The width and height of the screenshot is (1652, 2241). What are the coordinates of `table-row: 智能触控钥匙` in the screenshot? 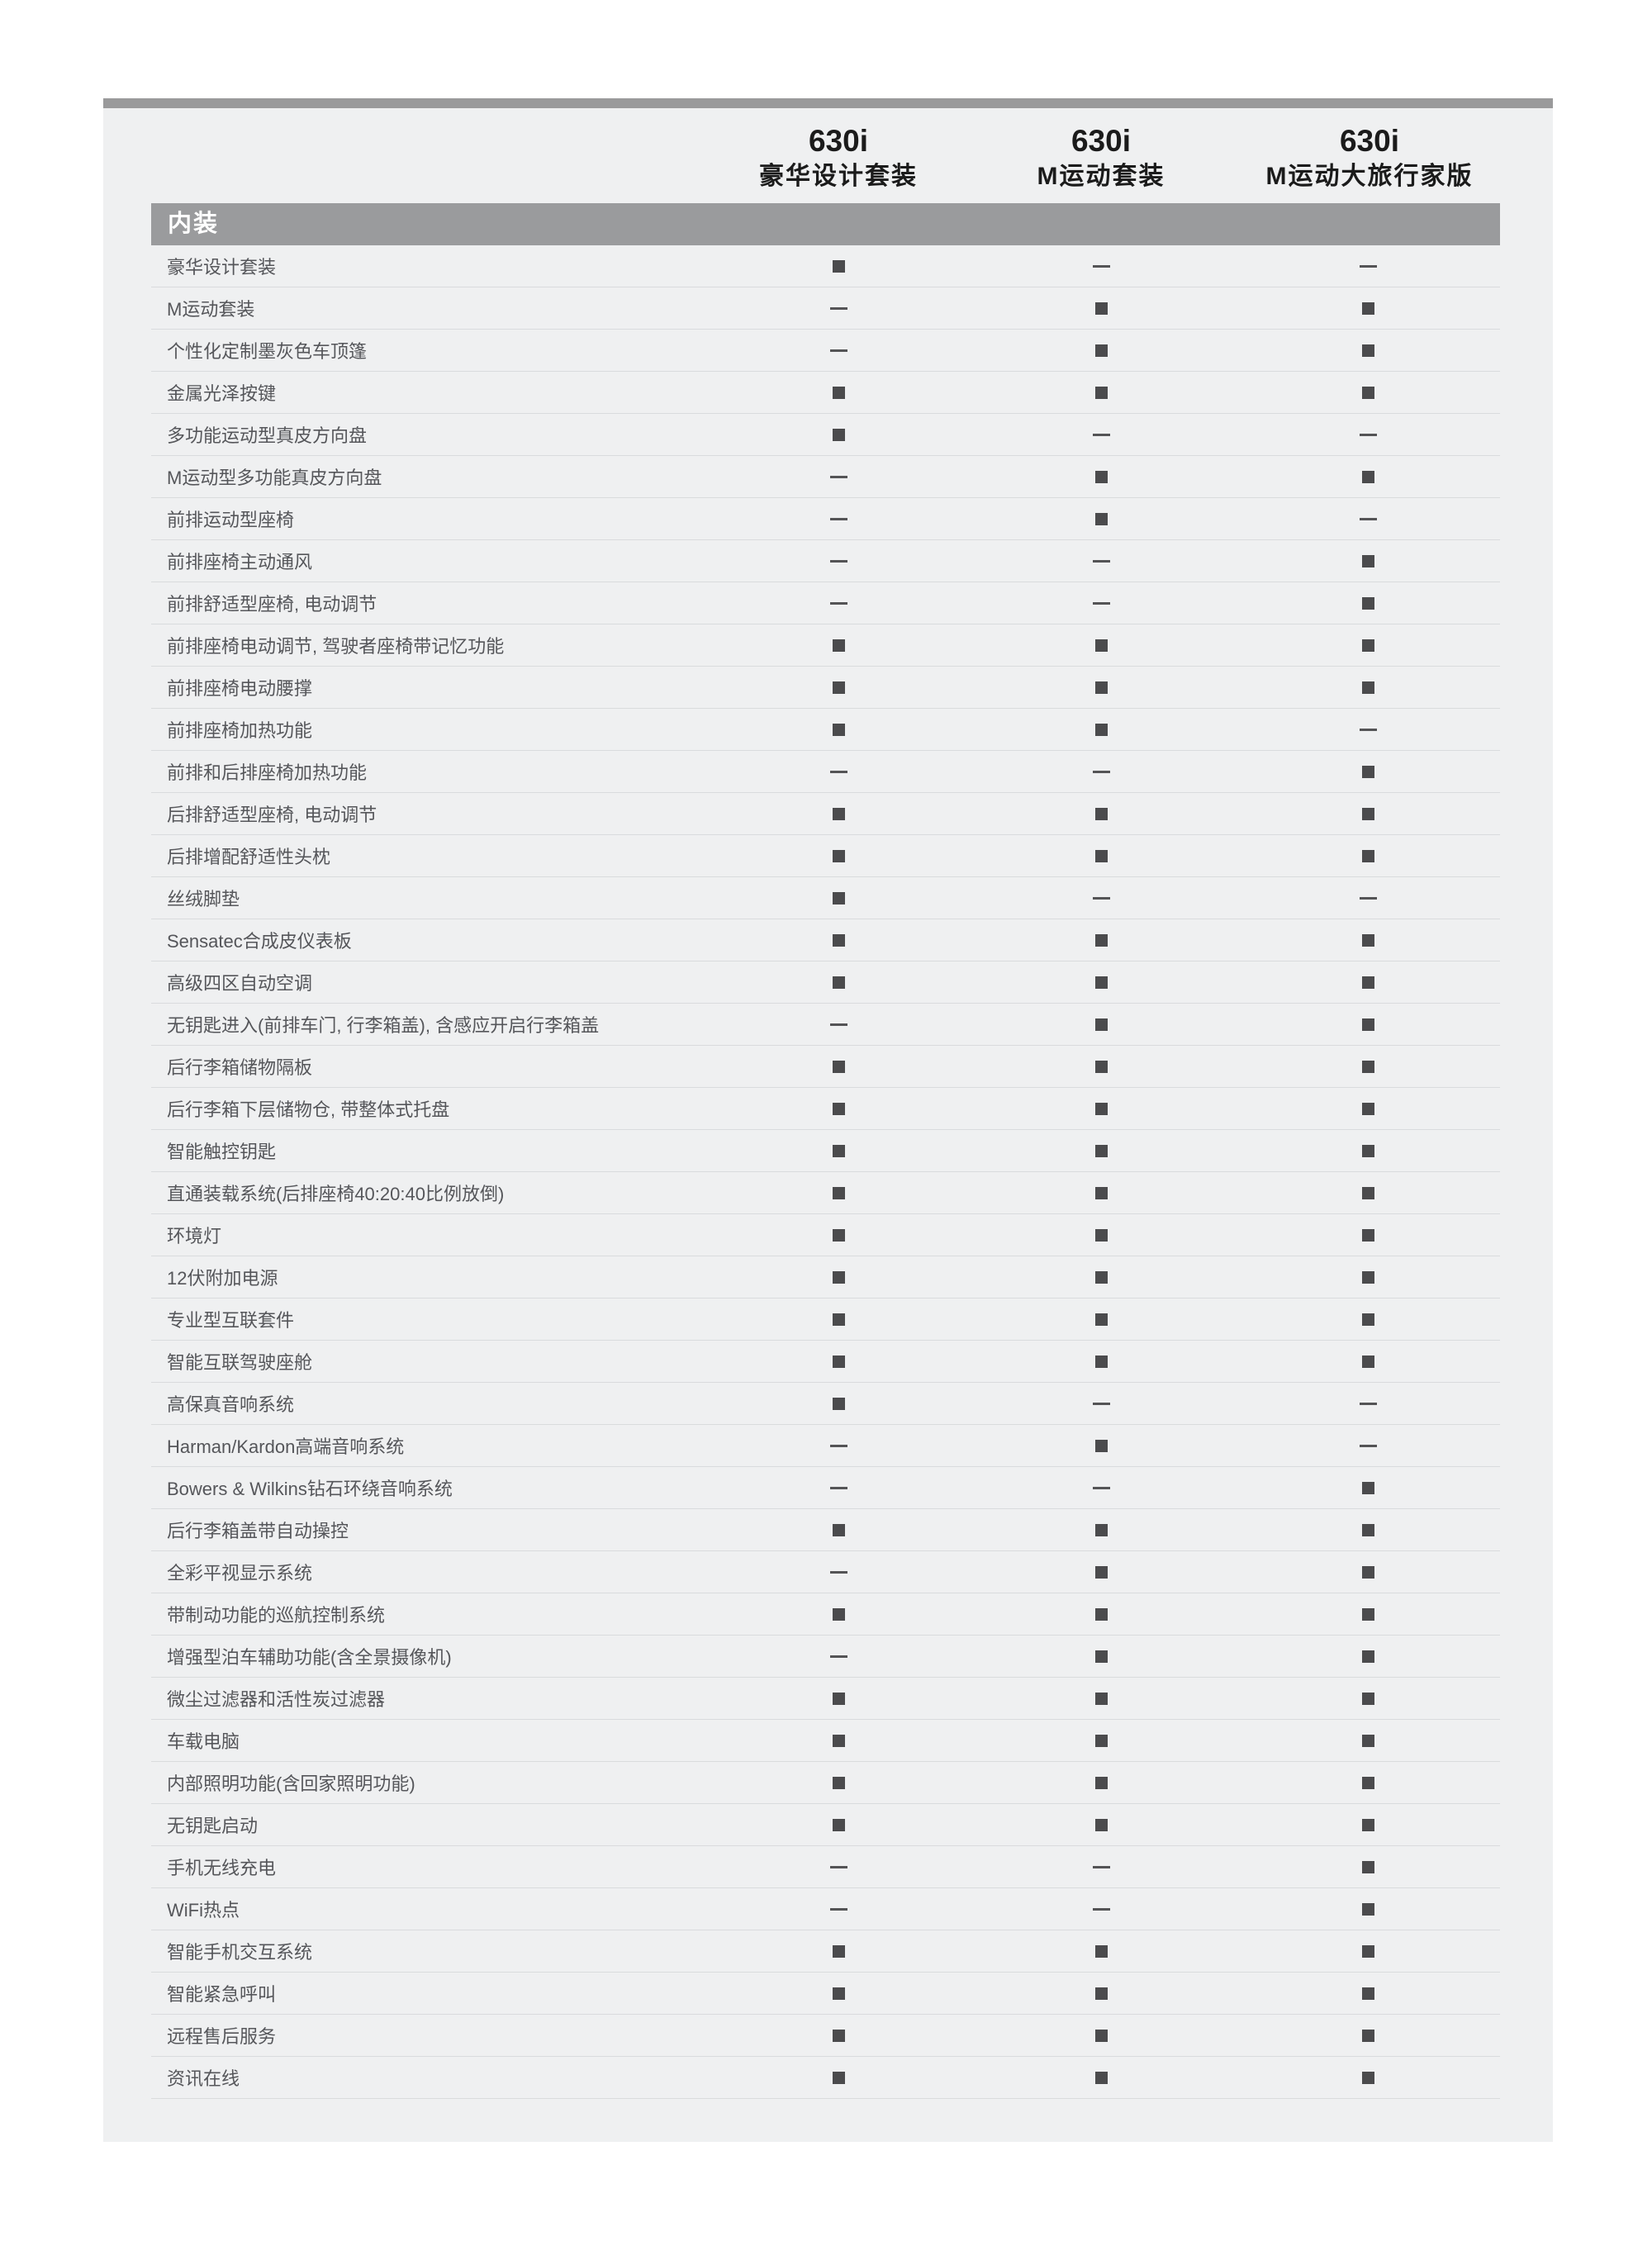 It's located at (825, 1151).